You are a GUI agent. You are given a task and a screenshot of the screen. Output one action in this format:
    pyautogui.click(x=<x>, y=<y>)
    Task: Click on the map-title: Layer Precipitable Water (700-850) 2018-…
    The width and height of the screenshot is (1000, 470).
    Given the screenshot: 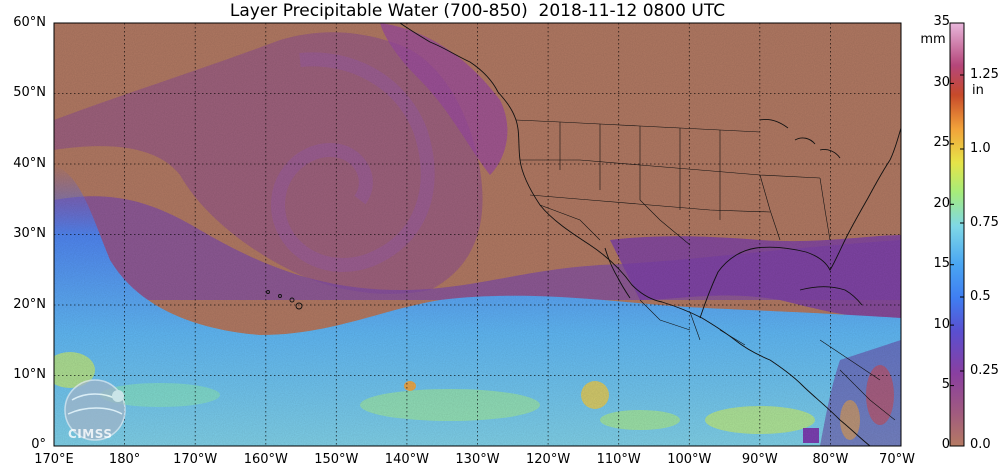 What is the action you would take?
    pyautogui.click(x=477, y=11)
    